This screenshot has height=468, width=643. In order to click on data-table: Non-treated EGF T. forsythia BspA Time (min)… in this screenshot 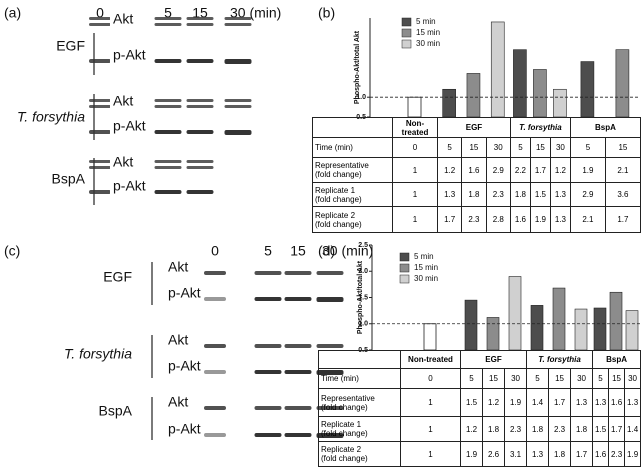, I will do `click(480, 408)`.